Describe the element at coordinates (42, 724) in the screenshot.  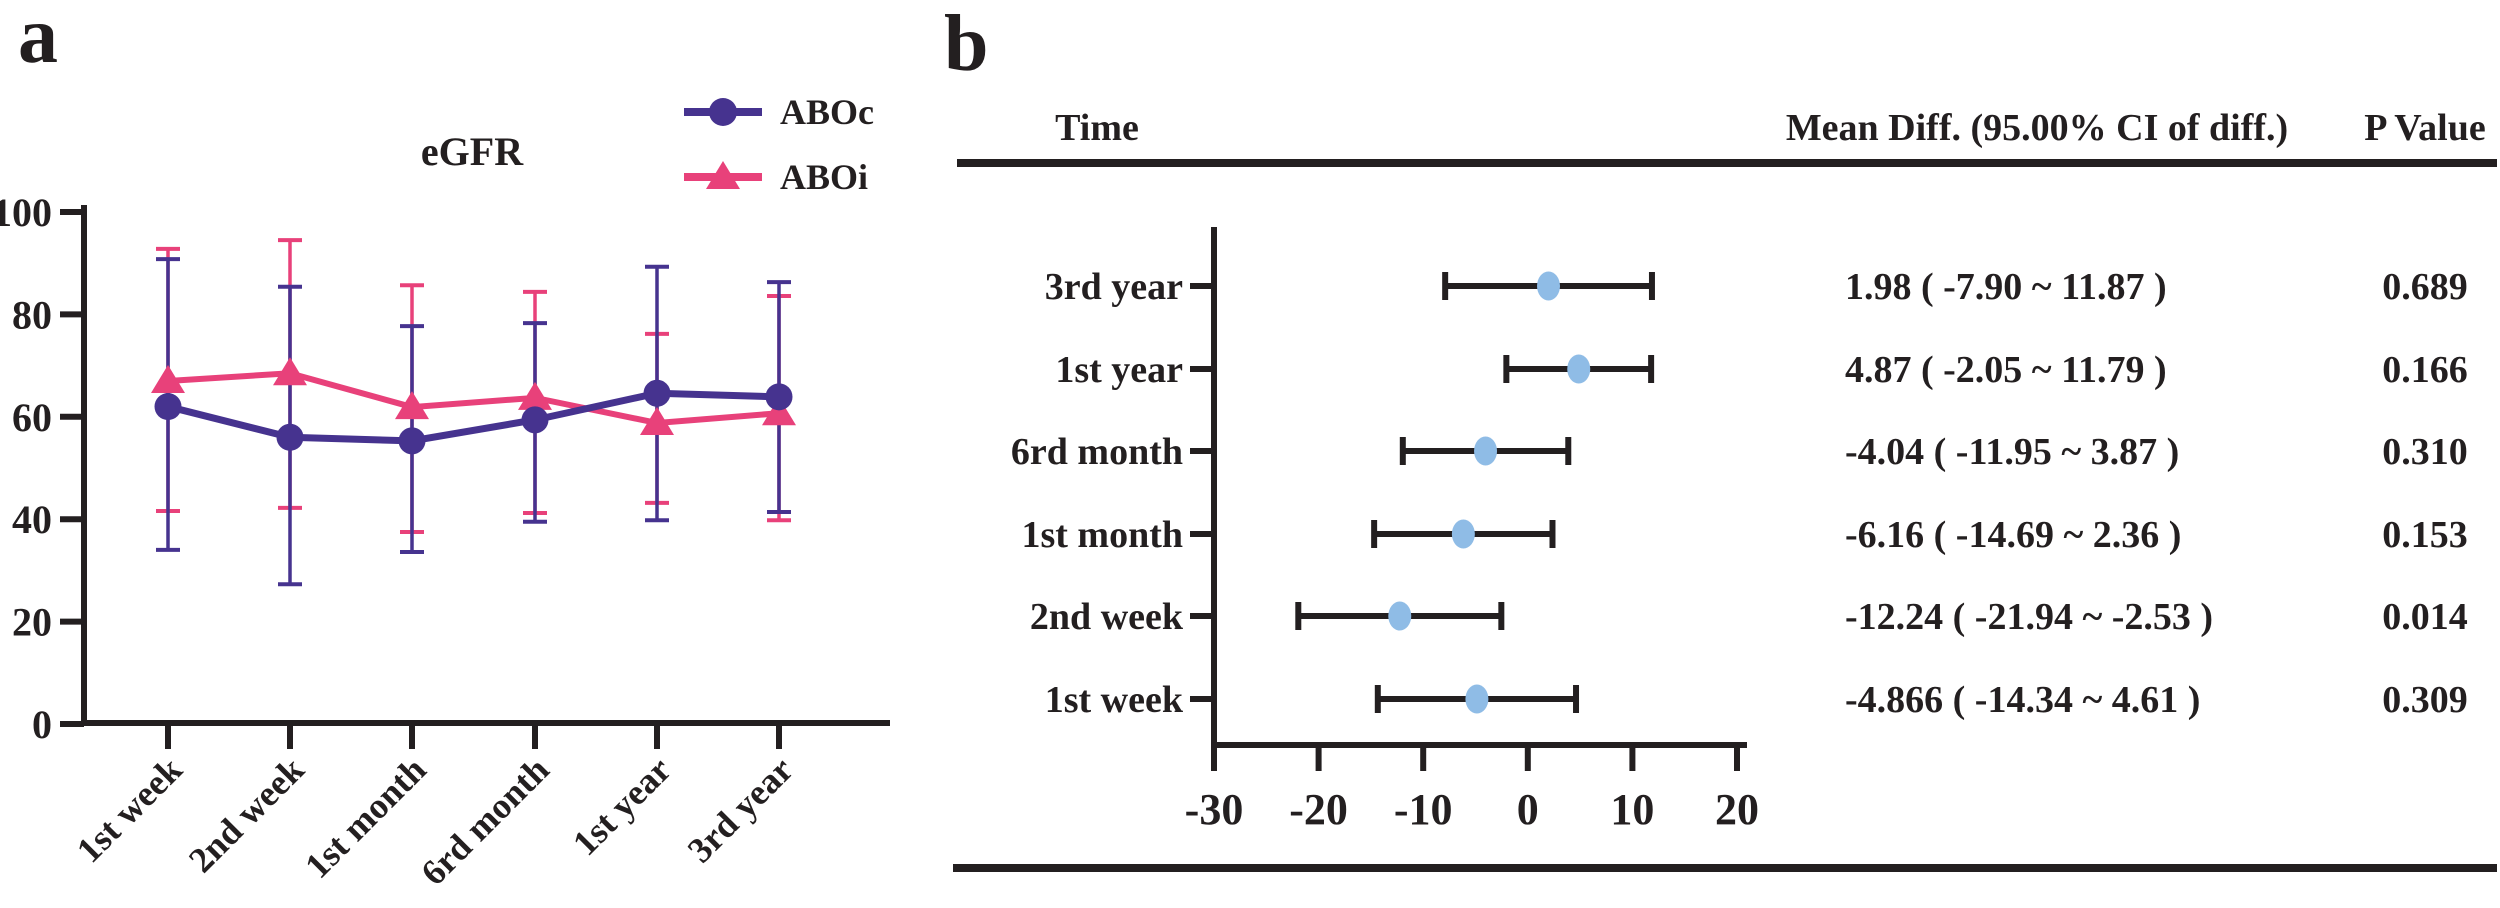
I see `a-y-tick-label: 0` at that location.